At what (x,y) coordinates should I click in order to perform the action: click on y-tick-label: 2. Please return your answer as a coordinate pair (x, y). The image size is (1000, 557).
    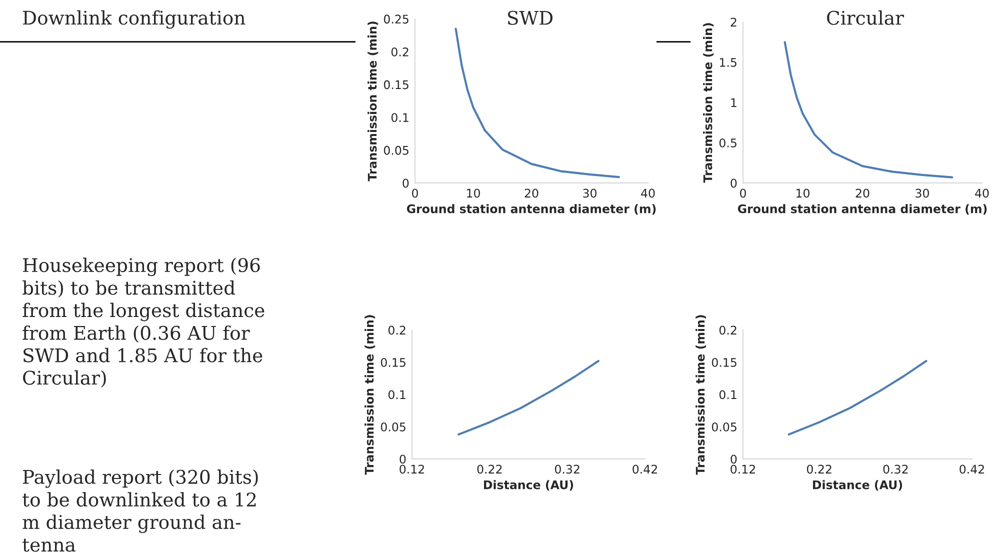
    Looking at the image, I should click on (733, 22).